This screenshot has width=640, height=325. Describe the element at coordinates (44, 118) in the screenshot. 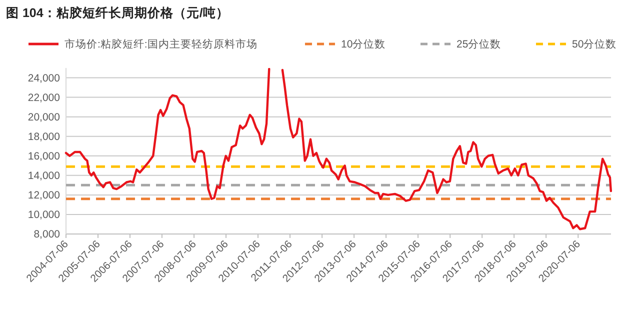

I see `y-tick-label: 20,000` at that location.